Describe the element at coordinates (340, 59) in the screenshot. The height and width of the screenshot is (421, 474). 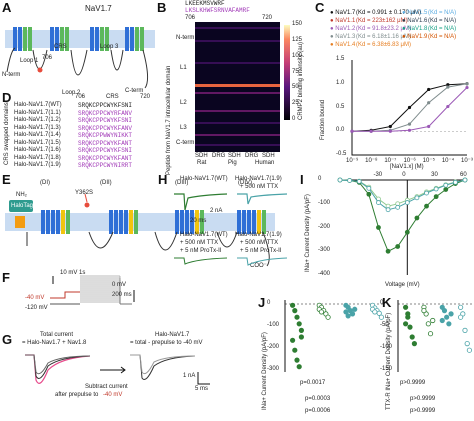
I see `y-tick-label: 1.5` at that location.